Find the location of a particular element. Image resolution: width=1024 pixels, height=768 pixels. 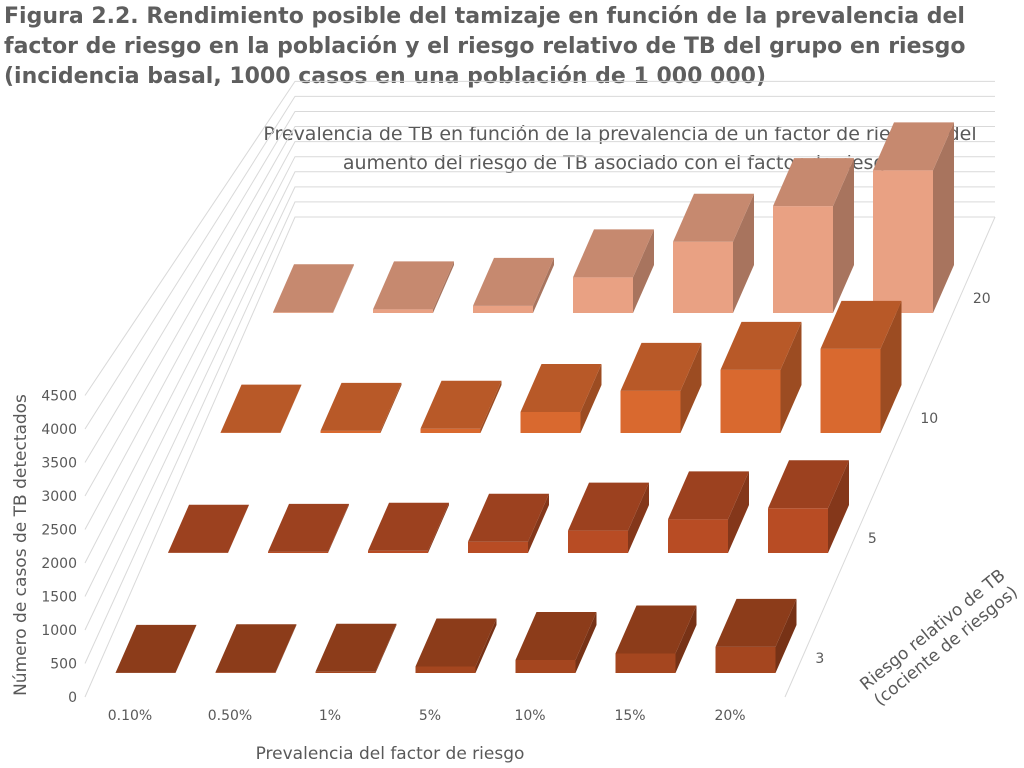

y-tick-label: 2500 is located at coordinates (59, 531).